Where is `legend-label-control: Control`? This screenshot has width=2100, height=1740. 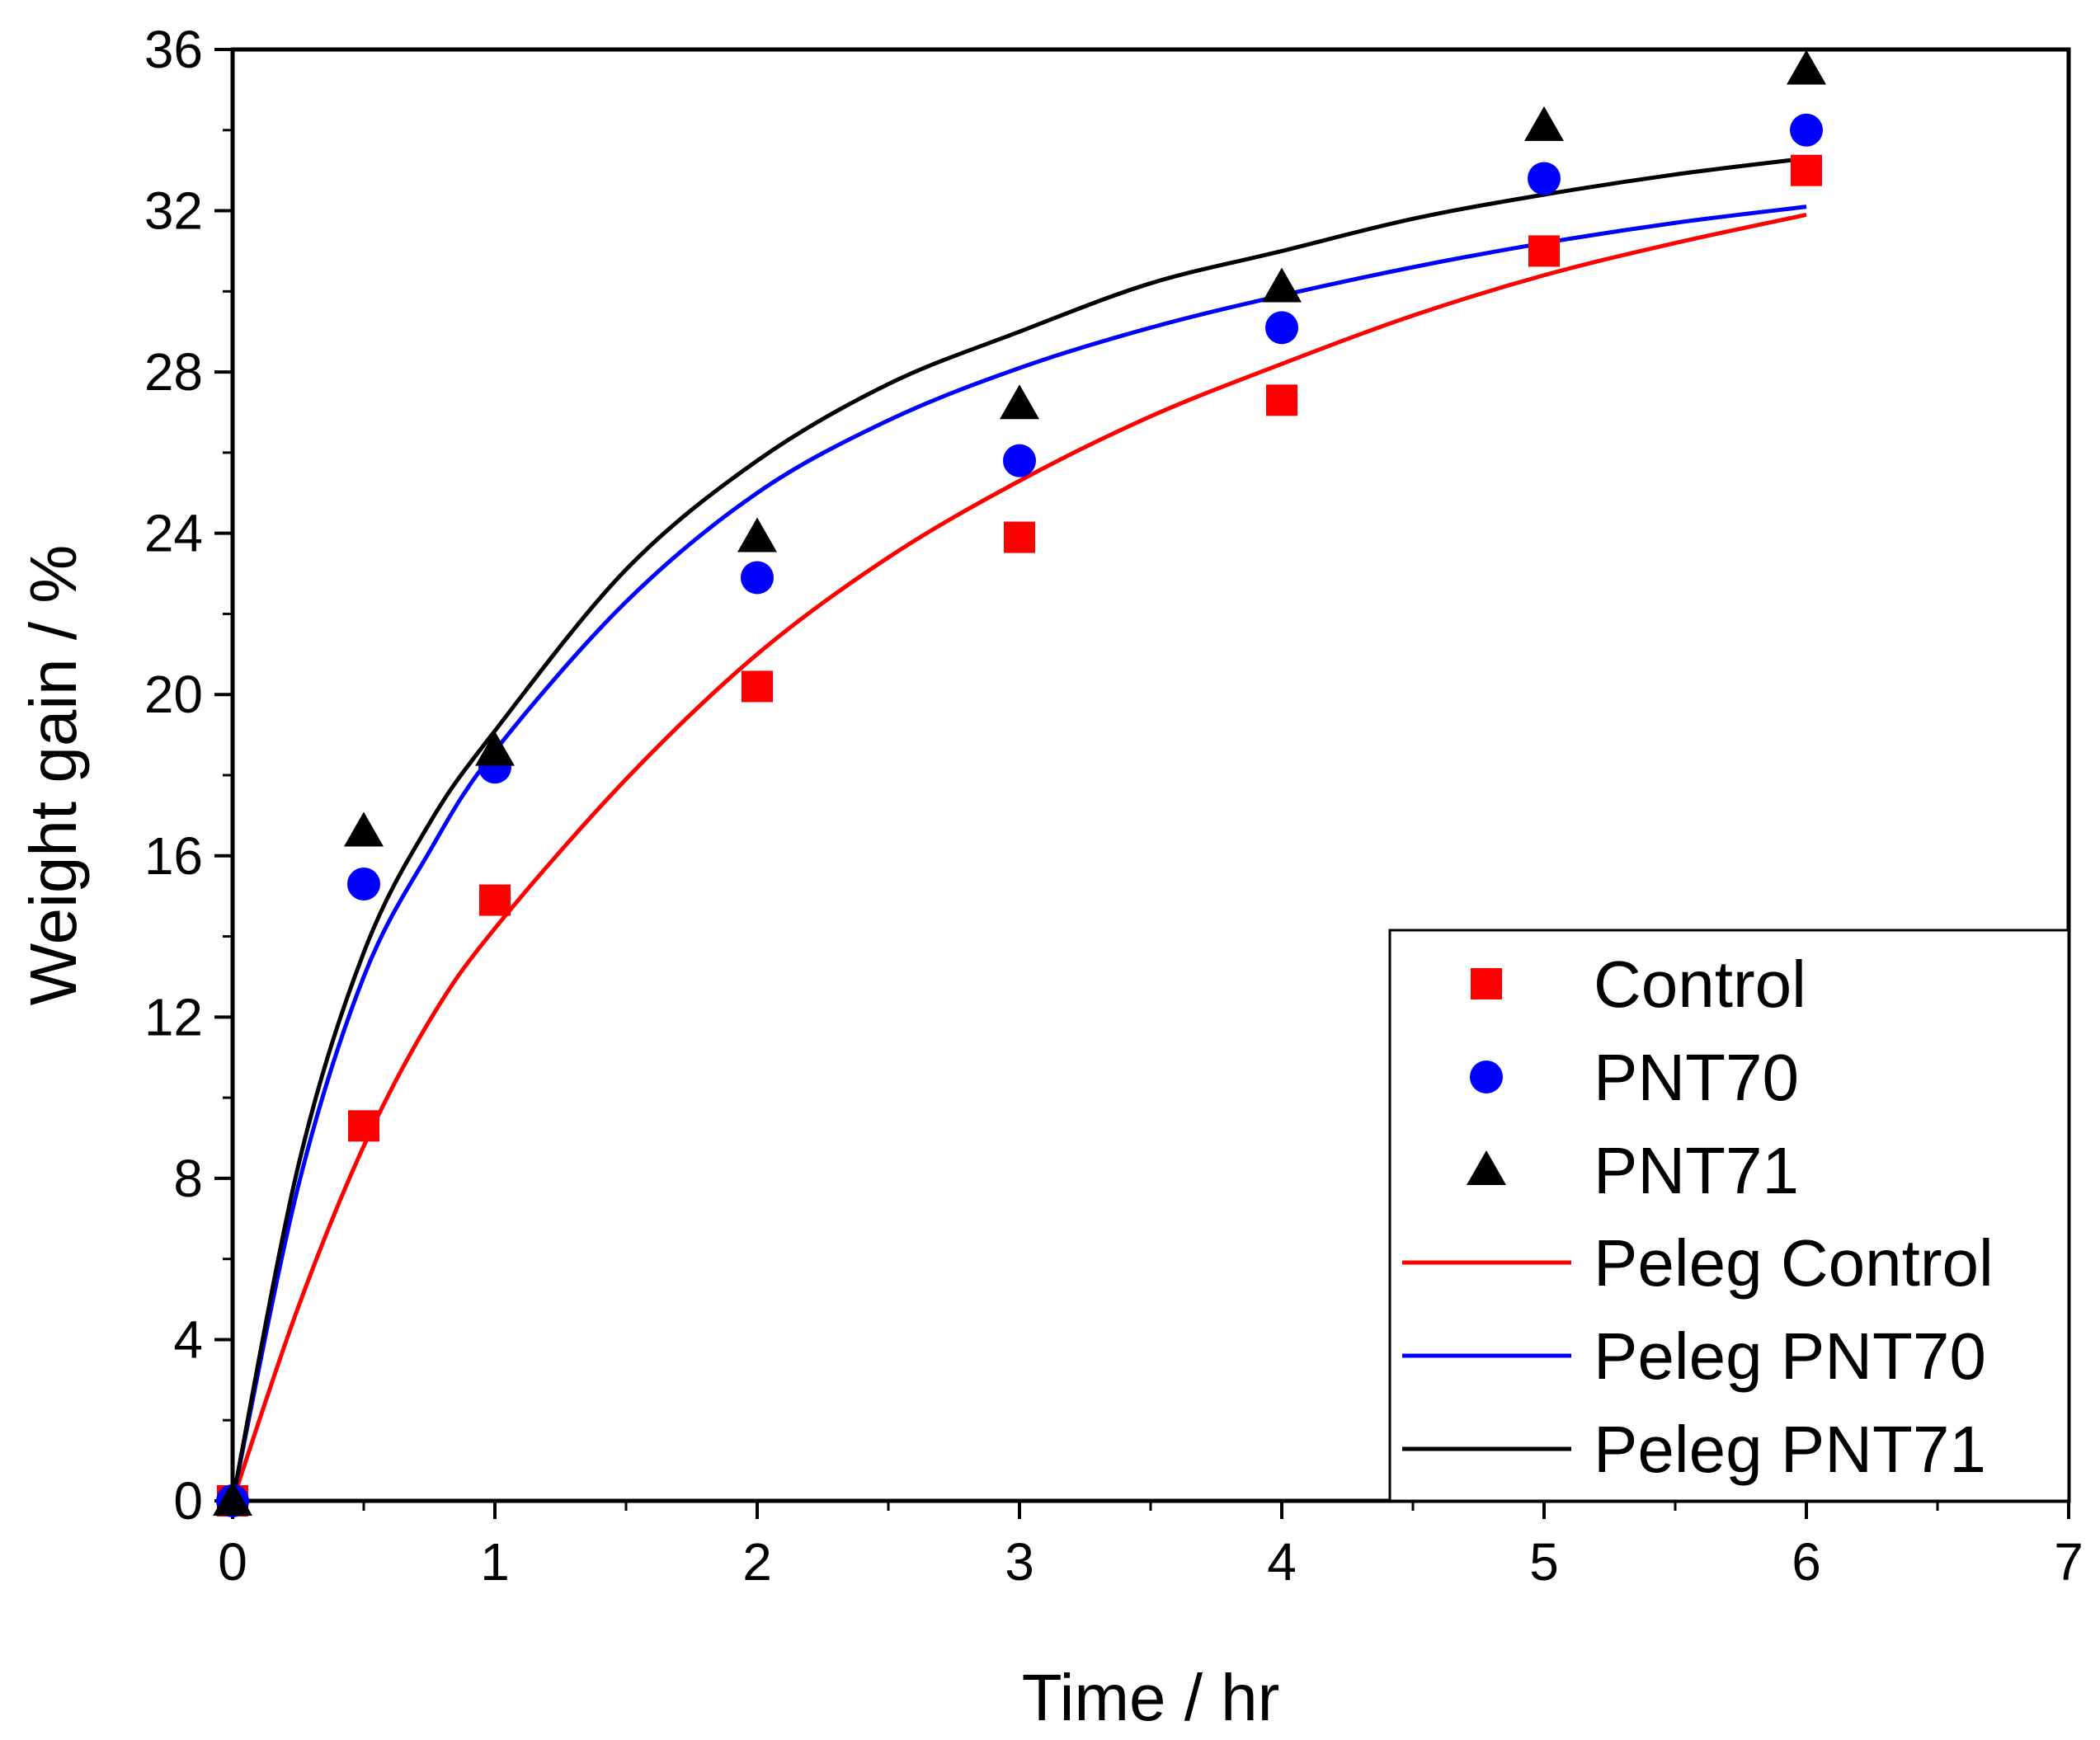
legend-label-control: Control is located at coordinates (1700, 984).